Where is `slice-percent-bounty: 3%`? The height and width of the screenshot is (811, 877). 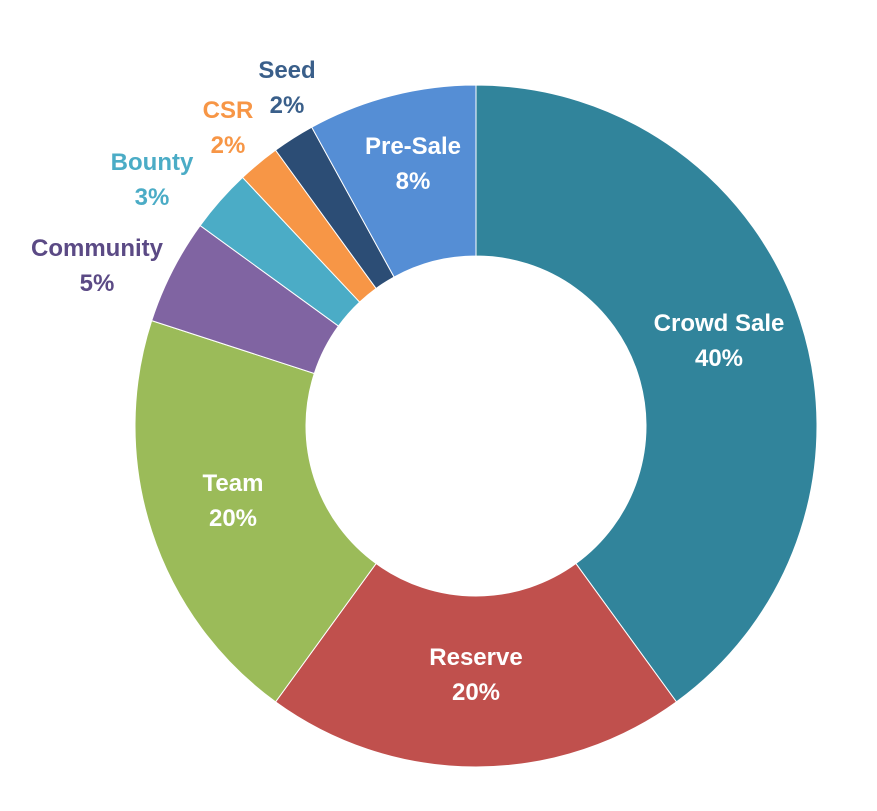
slice-percent-bounty: 3% is located at coordinates (152, 197).